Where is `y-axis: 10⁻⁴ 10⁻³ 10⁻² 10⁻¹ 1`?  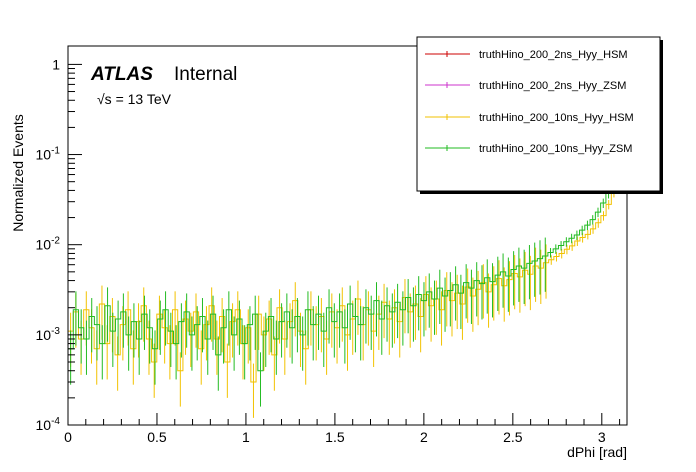
y-axis: 10⁻⁴ 10⁻³ 10⁻² 10⁻¹ 1 is located at coordinates (59, 244).